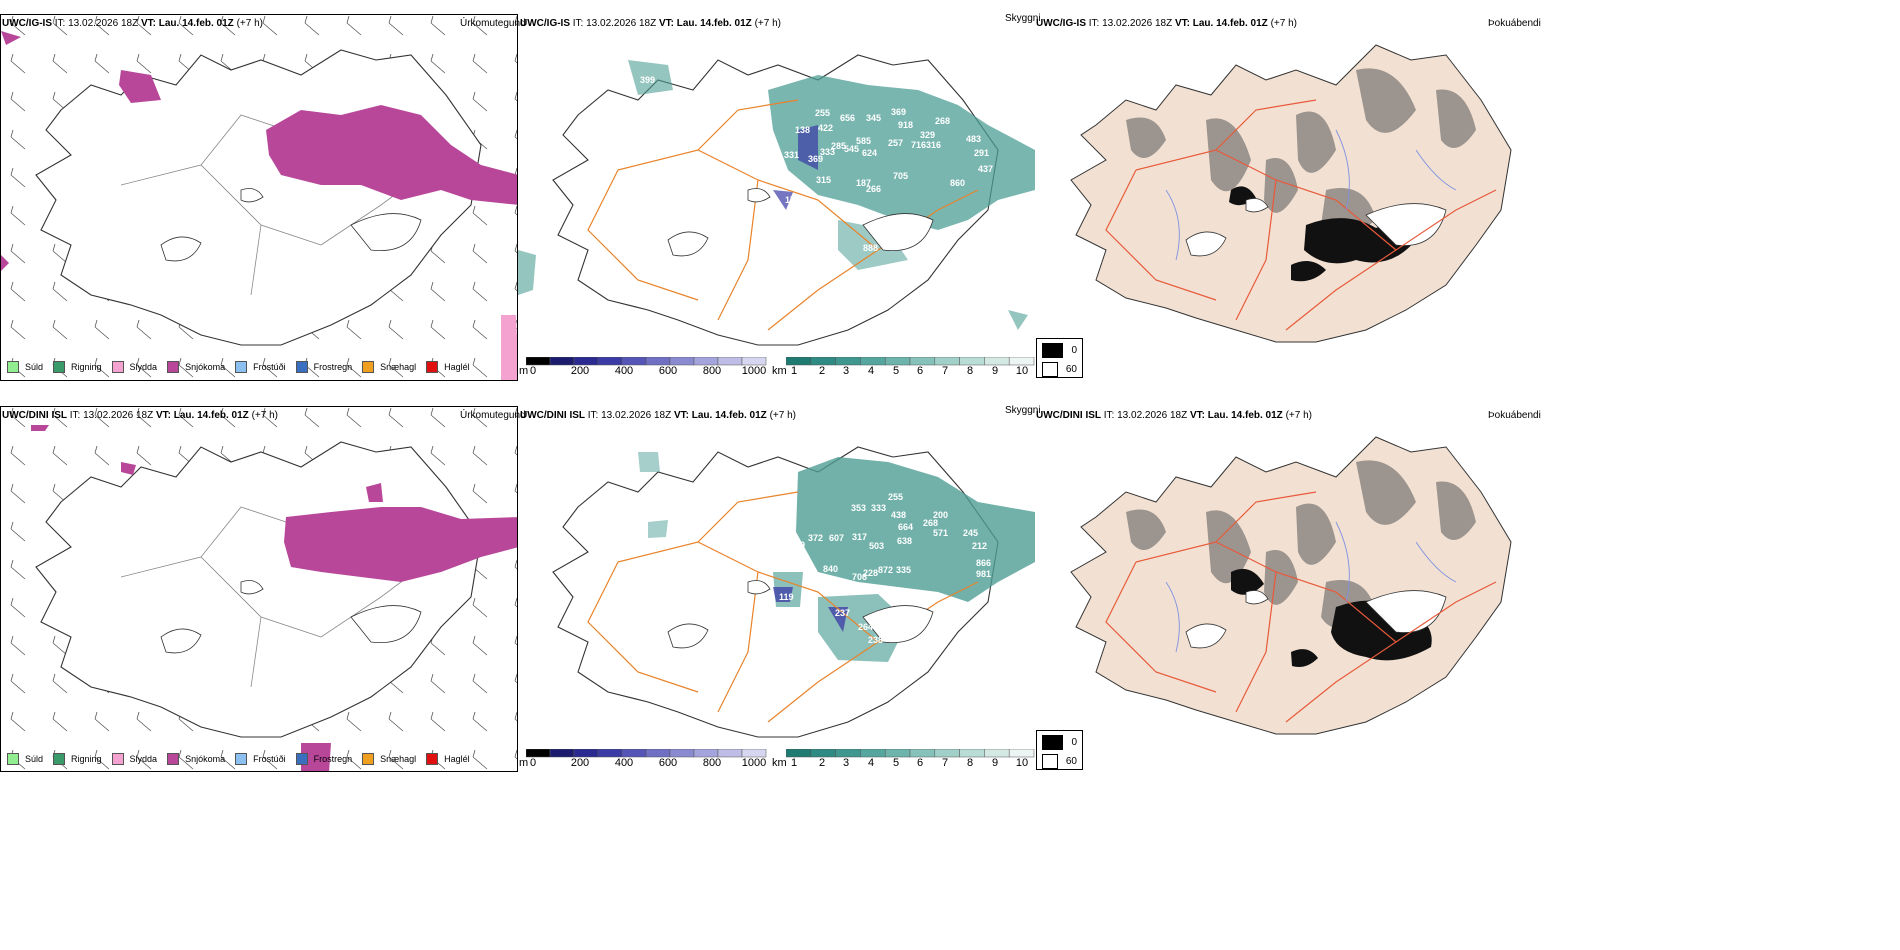 The width and height of the screenshot is (1900, 950). What do you see at coordinates (794, 763) in the screenshot?
I see `visibility-tick: 1` at bounding box center [794, 763].